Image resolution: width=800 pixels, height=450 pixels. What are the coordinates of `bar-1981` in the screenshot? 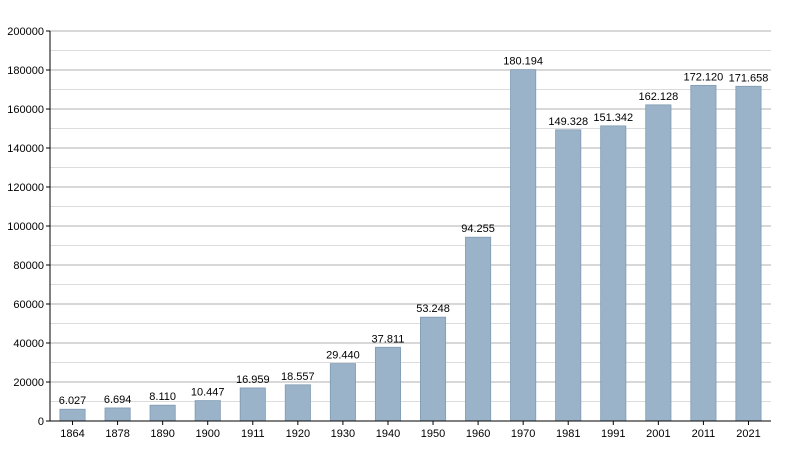 It's located at (568, 275).